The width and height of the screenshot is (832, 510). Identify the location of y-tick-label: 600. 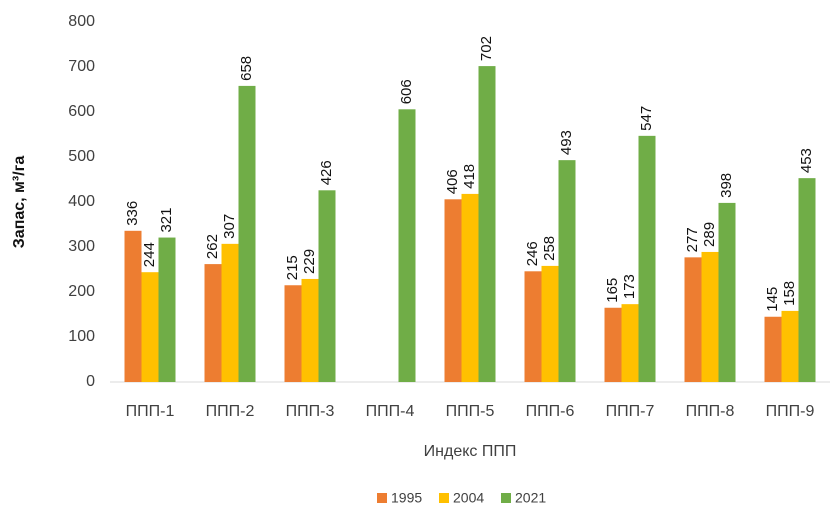
(81, 111).